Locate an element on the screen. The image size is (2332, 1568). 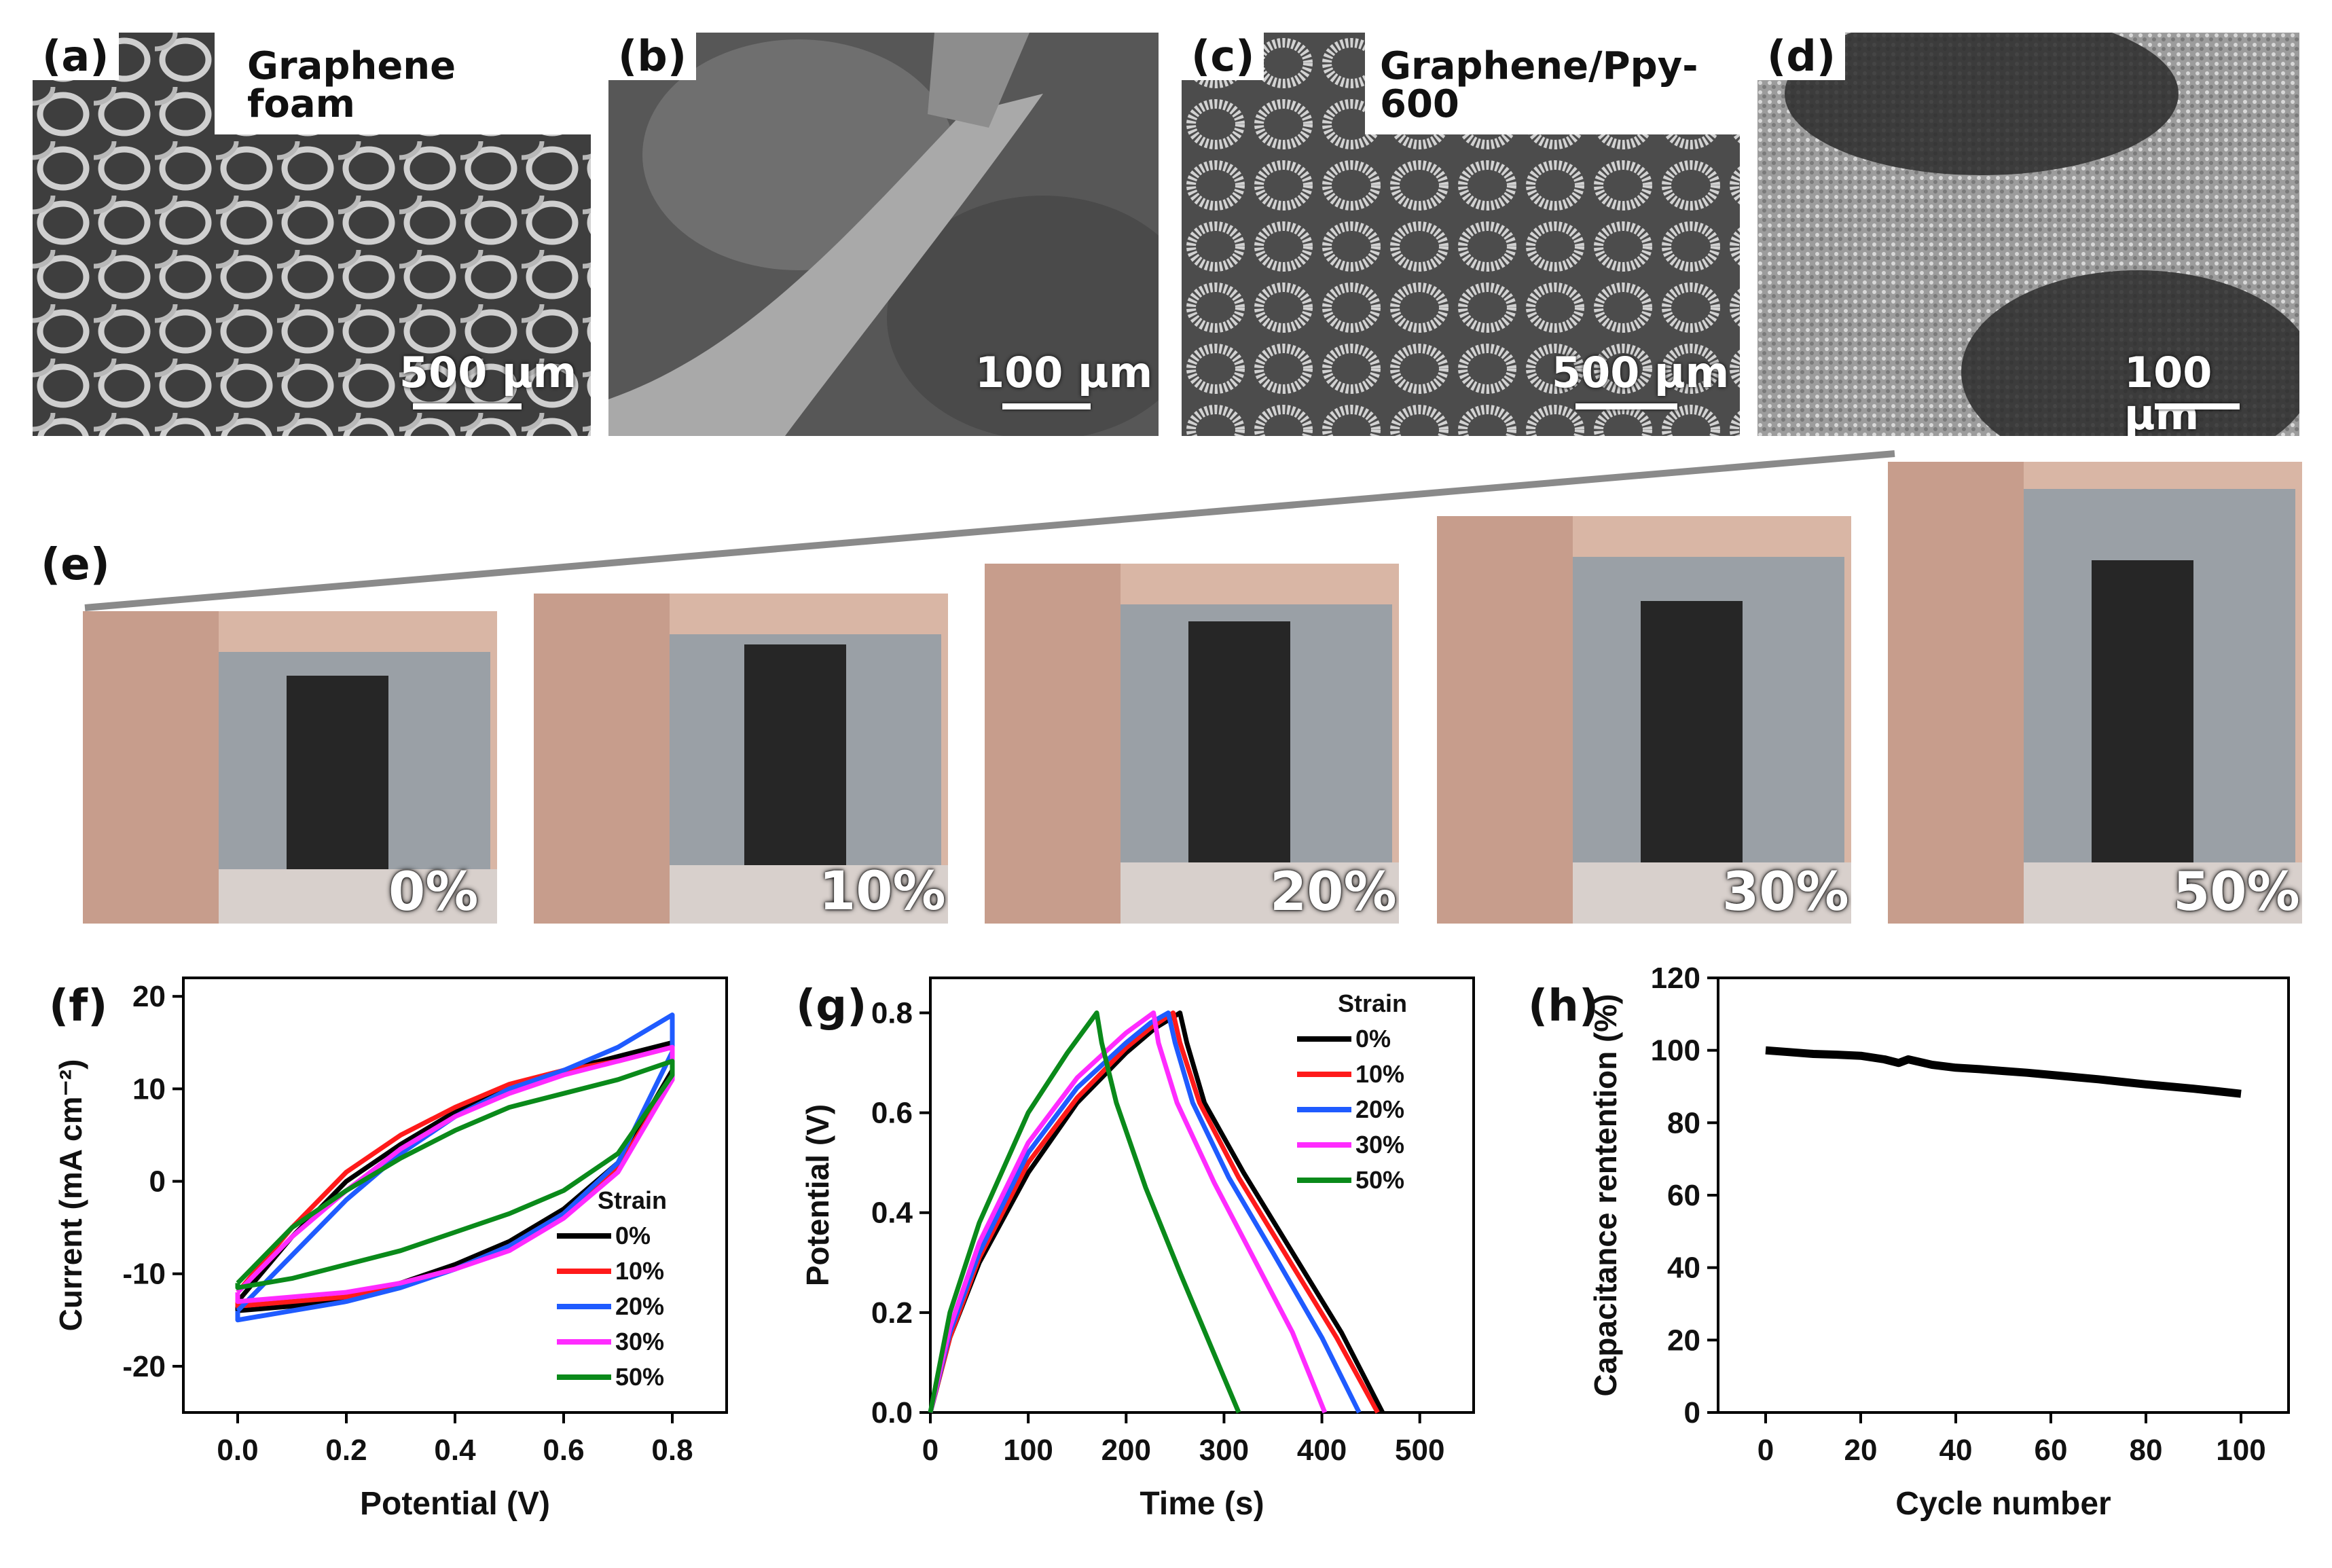
strain-label-10: 10% is located at coordinates (882, 892).